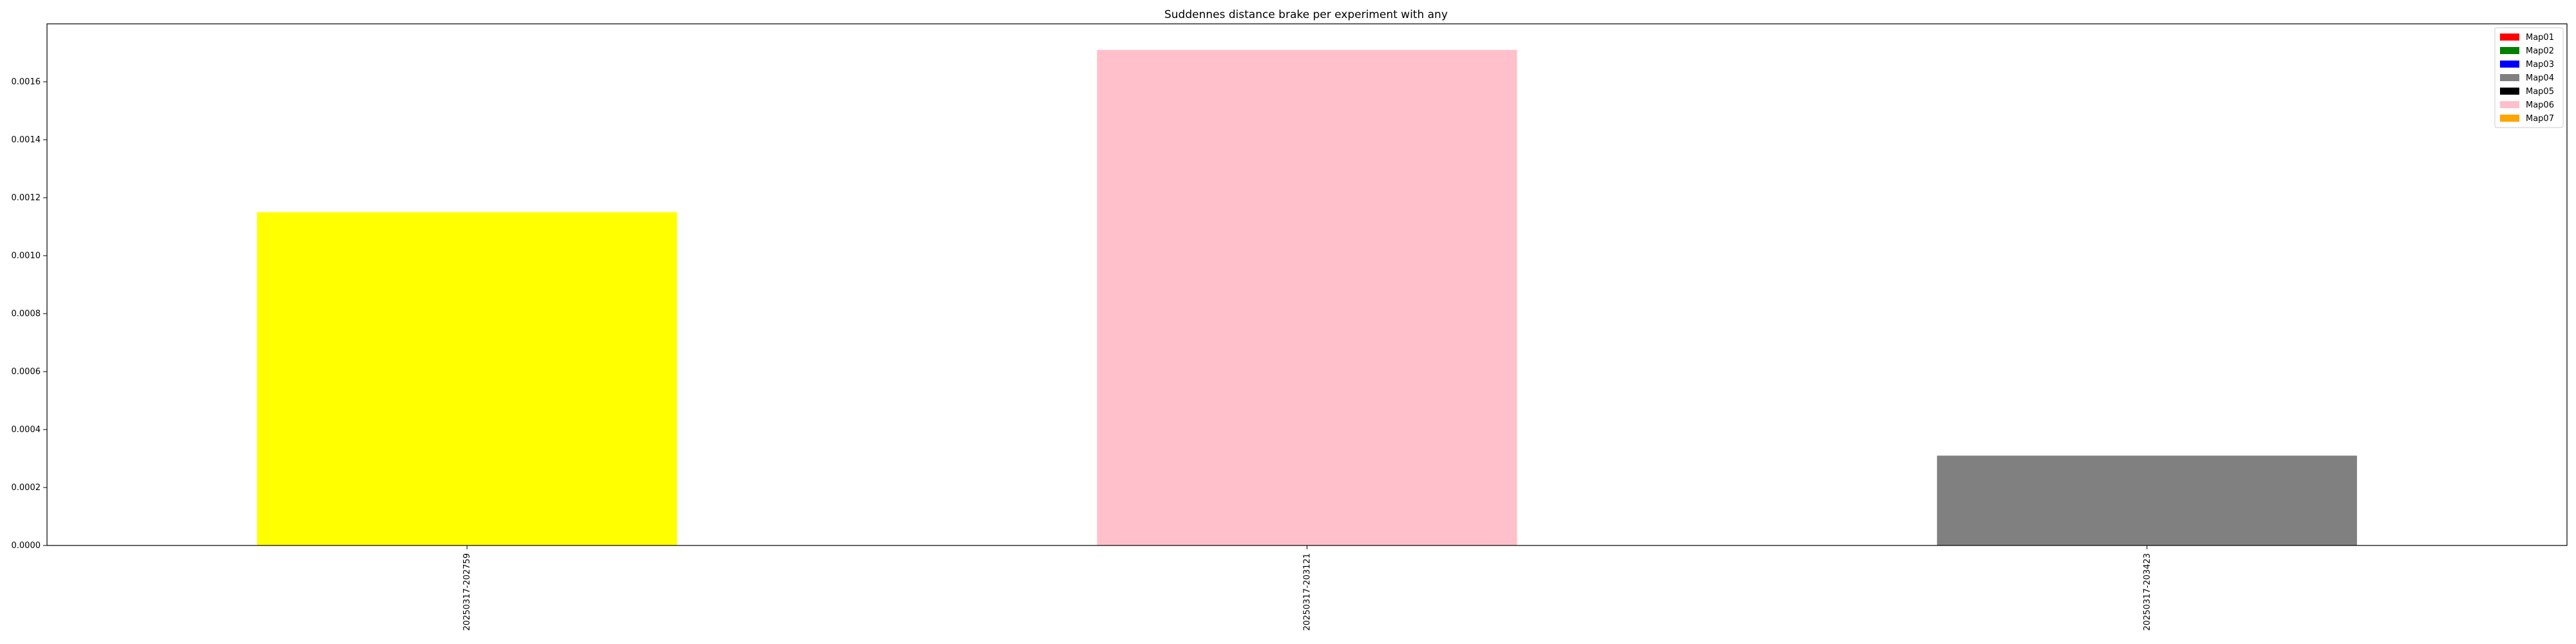 The image size is (2576, 644). What do you see at coordinates (2540, 92) in the screenshot?
I see `legend-label: Map05` at bounding box center [2540, 92].